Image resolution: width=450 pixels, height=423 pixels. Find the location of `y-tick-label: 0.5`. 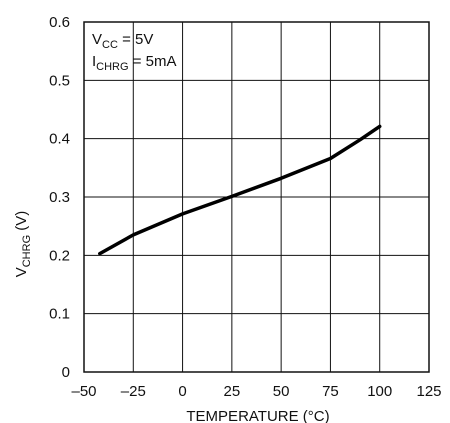

y-tick-label: 0.5 is located at coordinates (59, 80).